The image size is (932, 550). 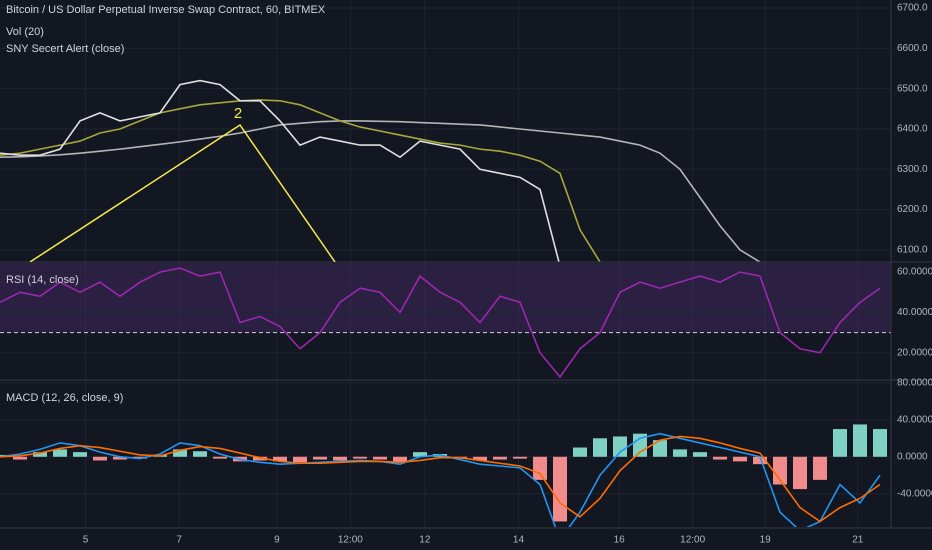 What do you see at coordinates (912, 456) in the screenshot?
I see `y-tick-label: 0.0000` at bounding box center [912, 456].